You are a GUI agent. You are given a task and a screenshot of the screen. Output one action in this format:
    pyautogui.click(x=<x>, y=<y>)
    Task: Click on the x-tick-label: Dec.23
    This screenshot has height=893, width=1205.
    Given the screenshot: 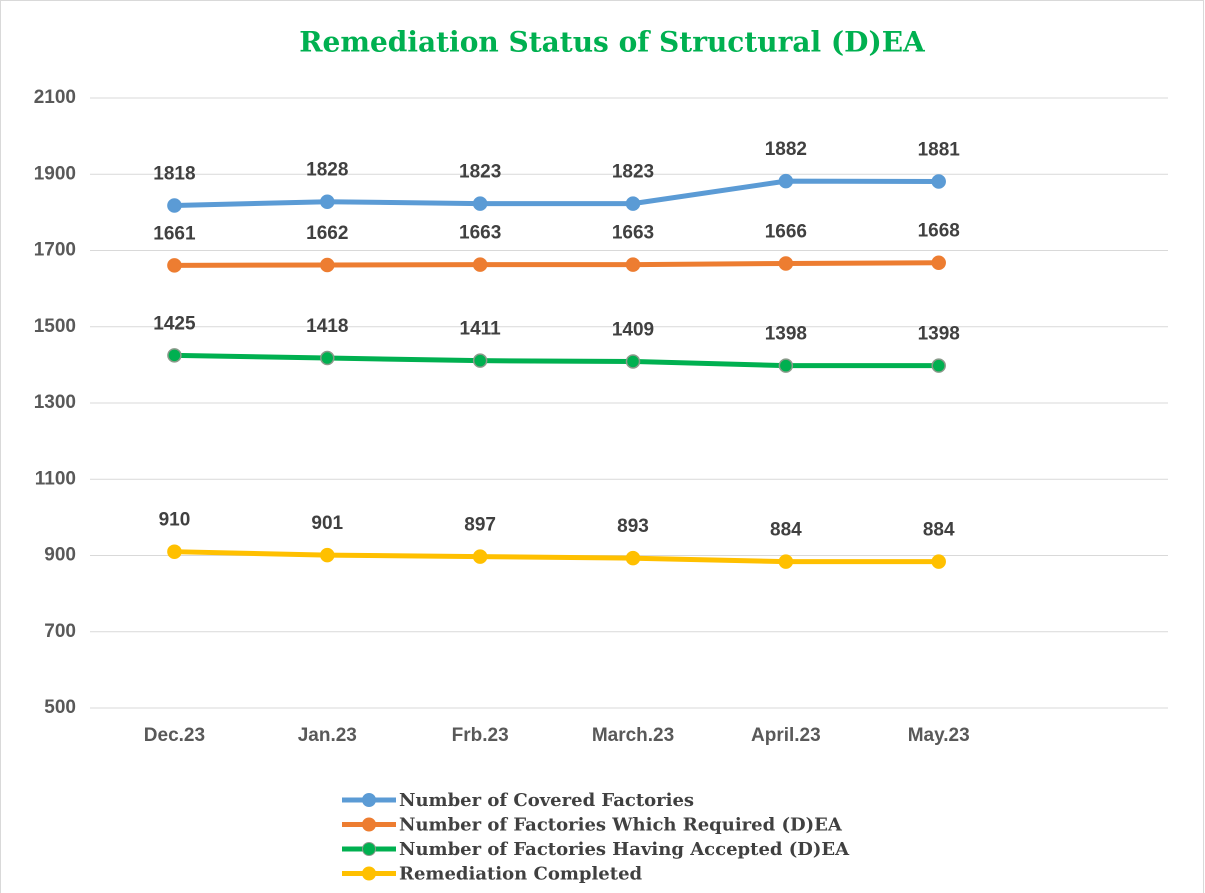 What is the action you would take?
    pyautogui.click(x=174, y=735)
    